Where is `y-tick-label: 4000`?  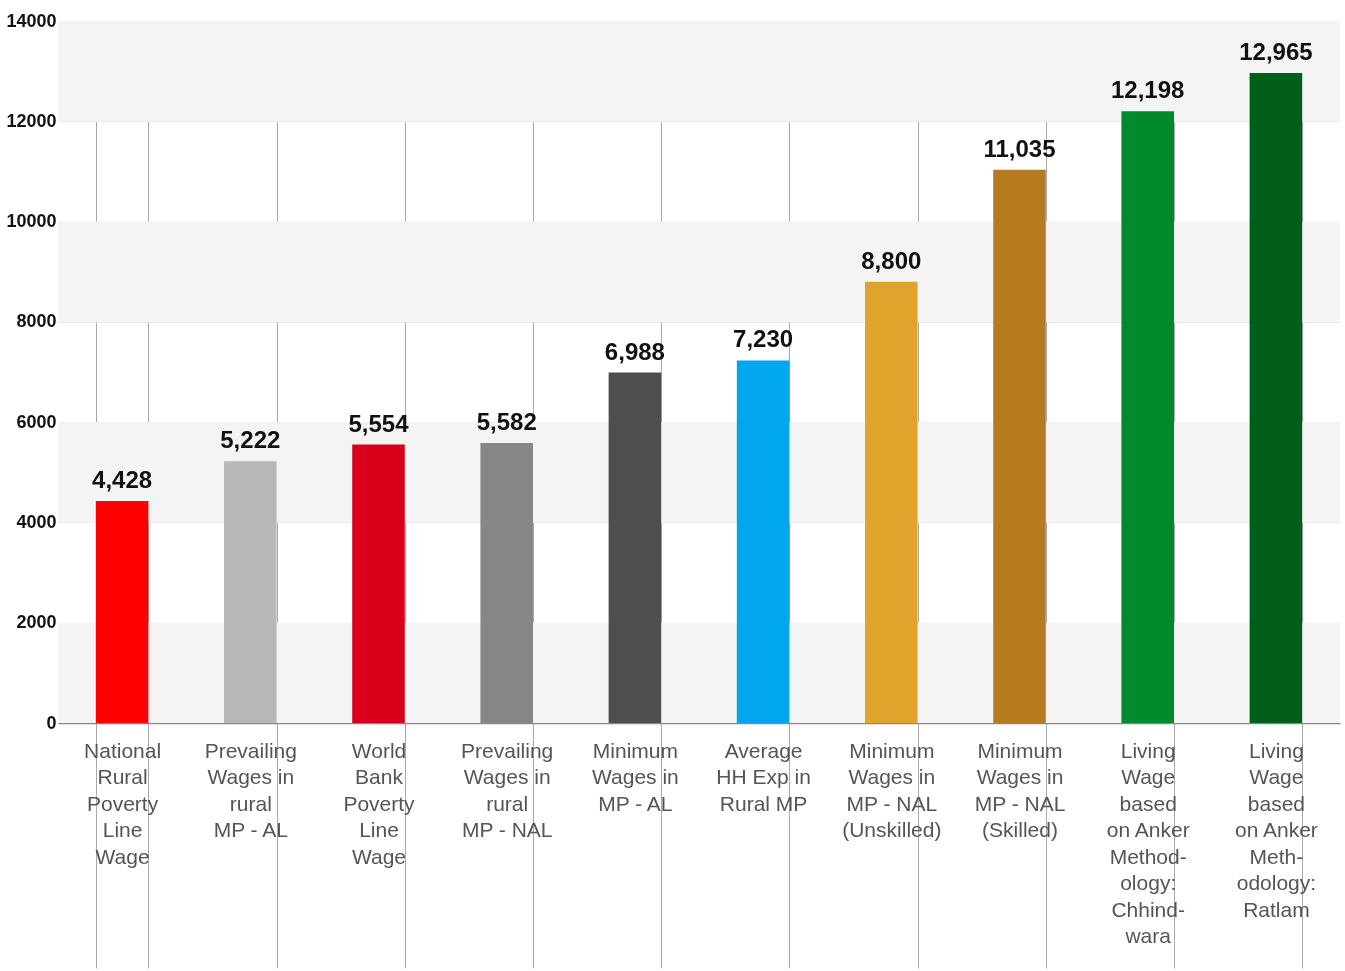
y-tick-label: 4000 is located at coordinates (36, 521).